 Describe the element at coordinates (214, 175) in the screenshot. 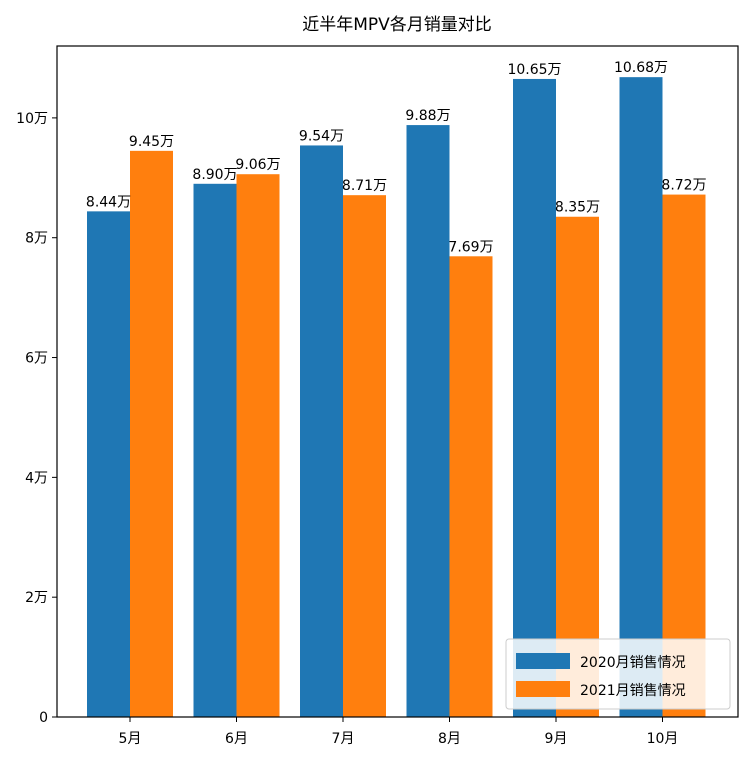

I see `data-label-s1-2: 8.90万` at that location.